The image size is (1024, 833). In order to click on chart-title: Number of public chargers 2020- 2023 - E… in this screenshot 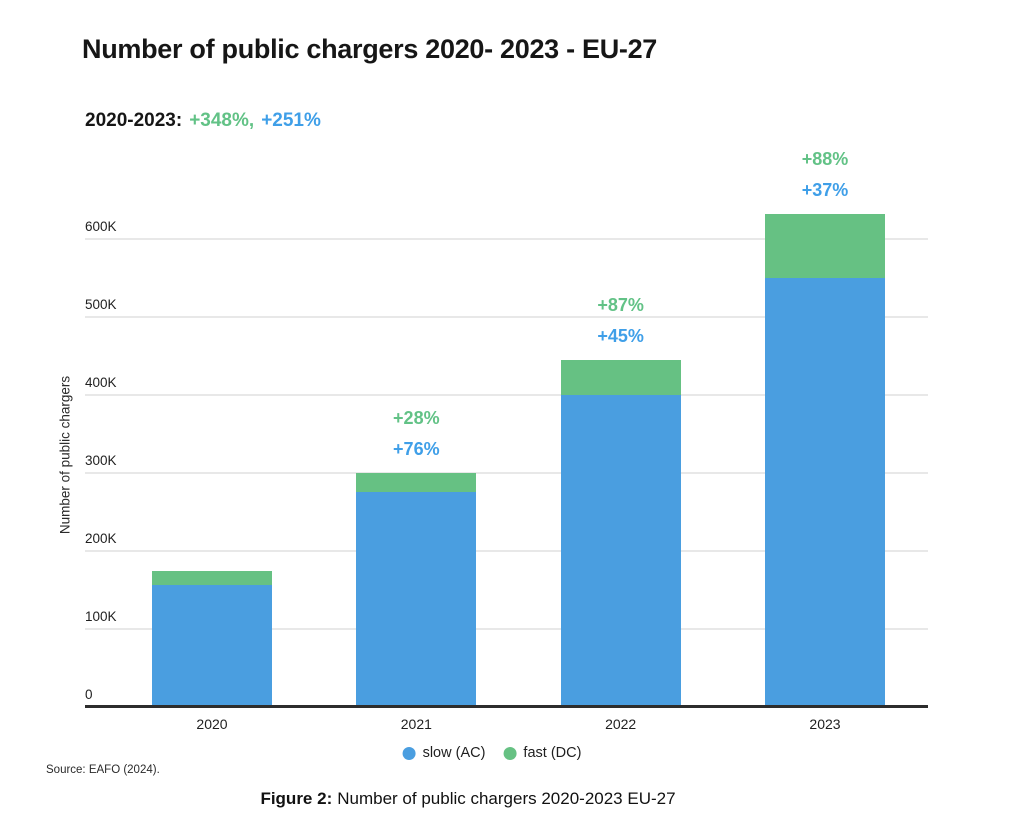, I will do `click(370, 49)`.